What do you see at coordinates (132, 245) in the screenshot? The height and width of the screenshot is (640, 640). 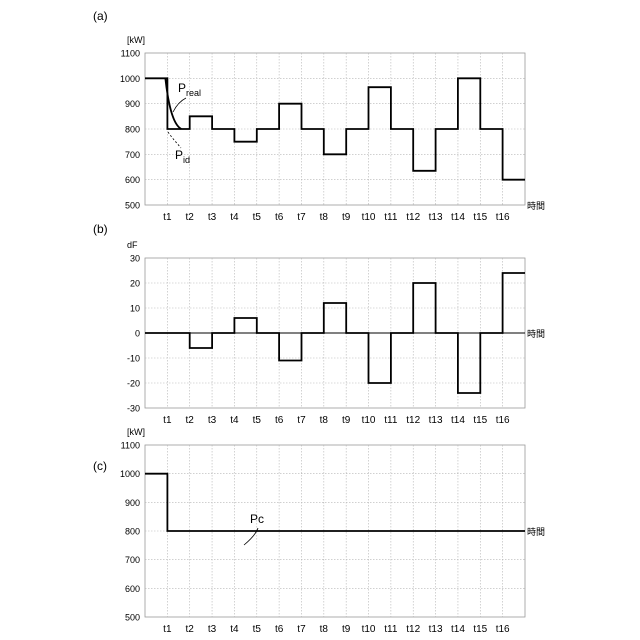 I see `y-unit-label: dF` at bounding box center [132, 245].